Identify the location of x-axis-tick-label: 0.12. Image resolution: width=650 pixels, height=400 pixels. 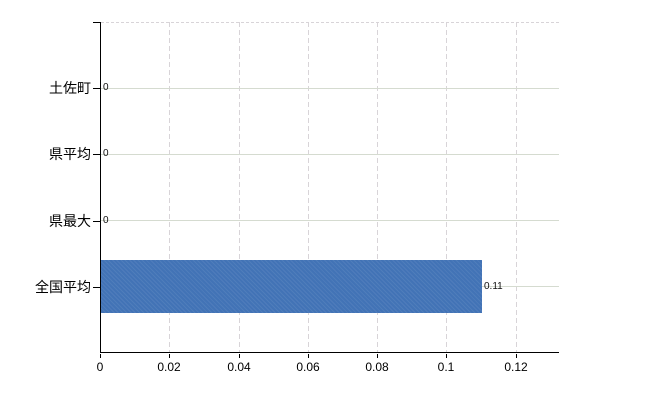
(516, 367).